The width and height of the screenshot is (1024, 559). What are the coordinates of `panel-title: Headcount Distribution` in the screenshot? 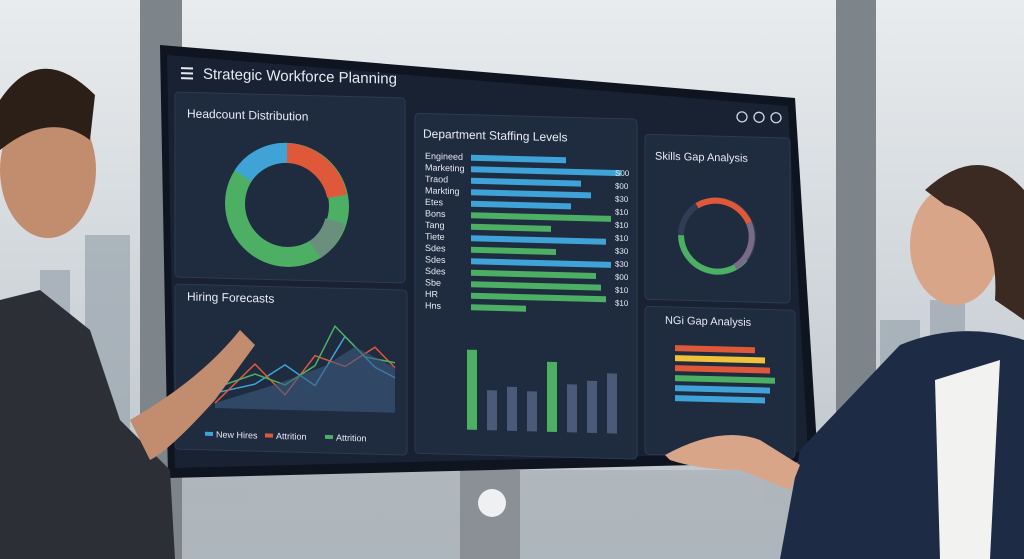 It's located at (247, 114).